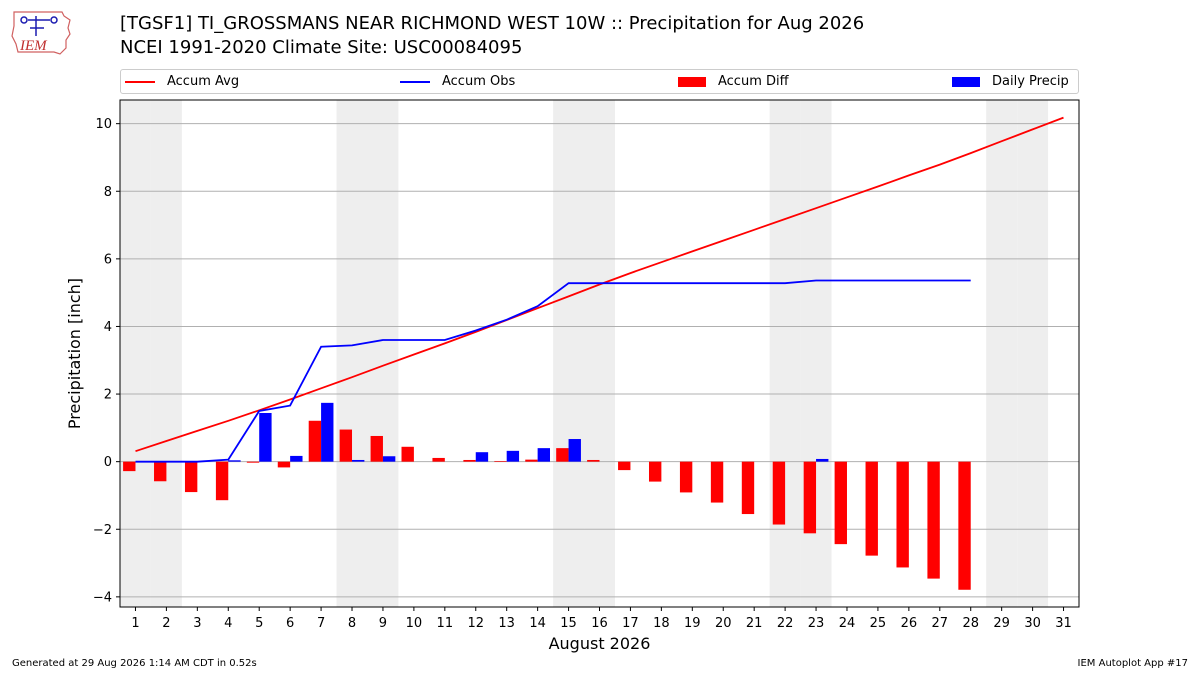 The height and width of the screenshot is (675, 1200). What do you see at coordinates (692, 623) in the screenshot?
I see `x-tick-label-19: 19` at bounding box center [692, 623].